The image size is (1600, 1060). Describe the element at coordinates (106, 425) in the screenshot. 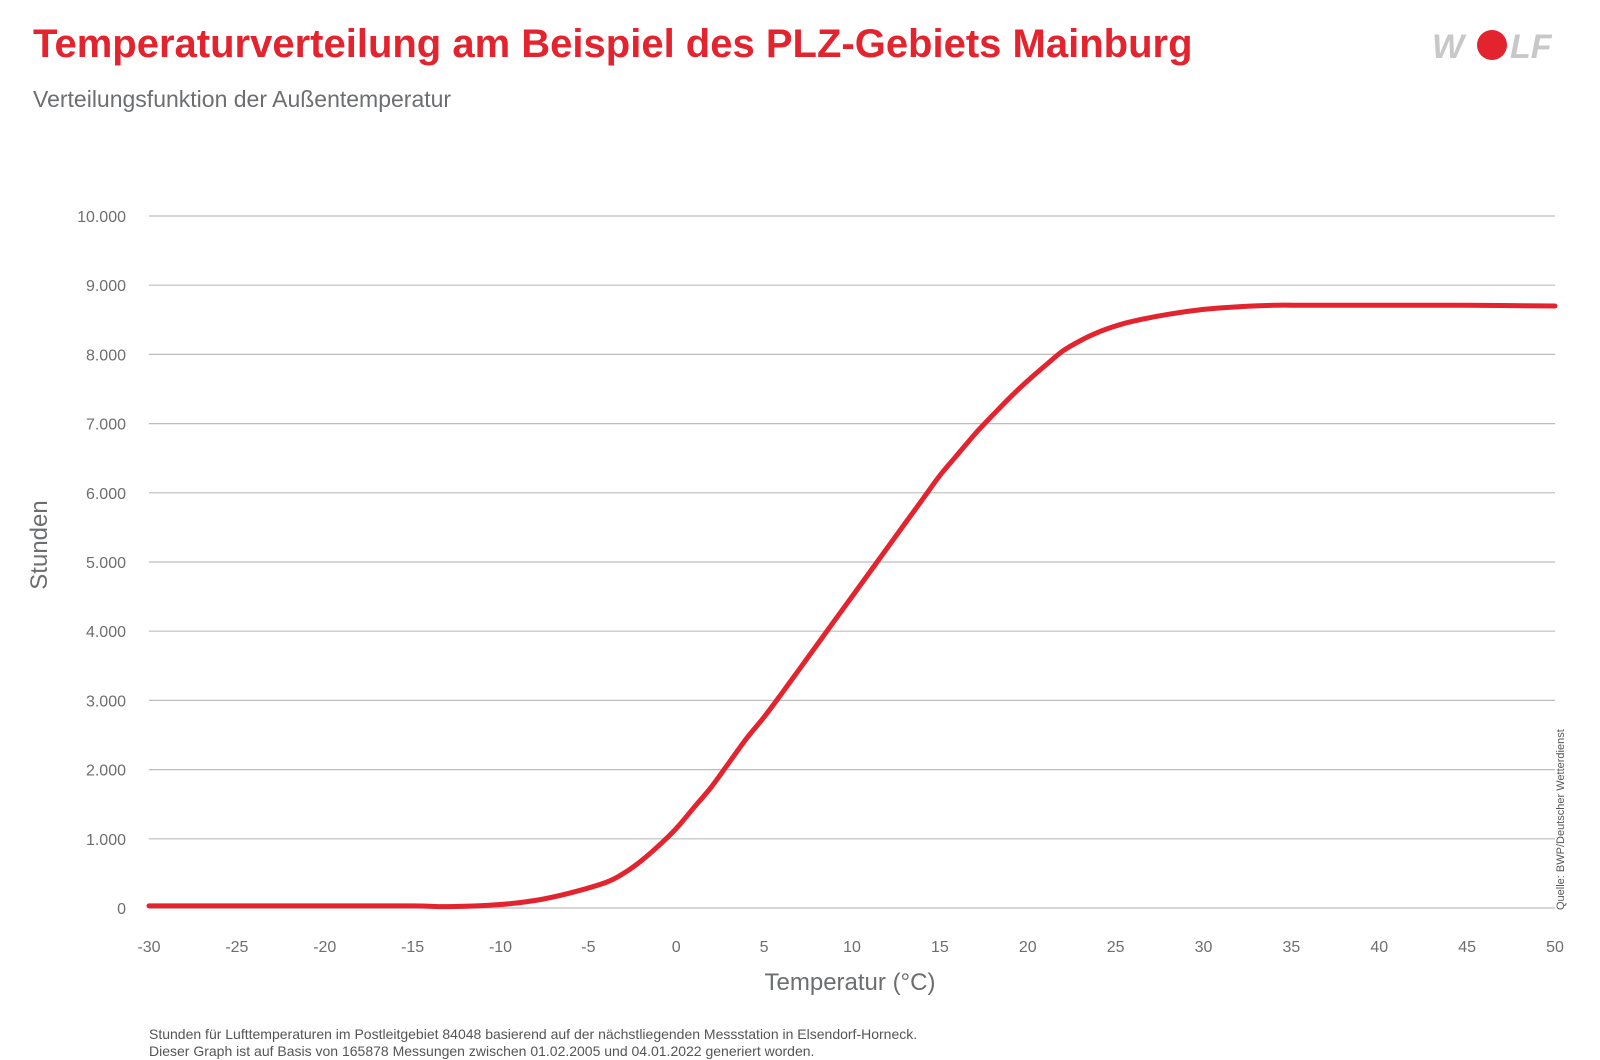

I see `y-tick-label: 7.000` at that location.